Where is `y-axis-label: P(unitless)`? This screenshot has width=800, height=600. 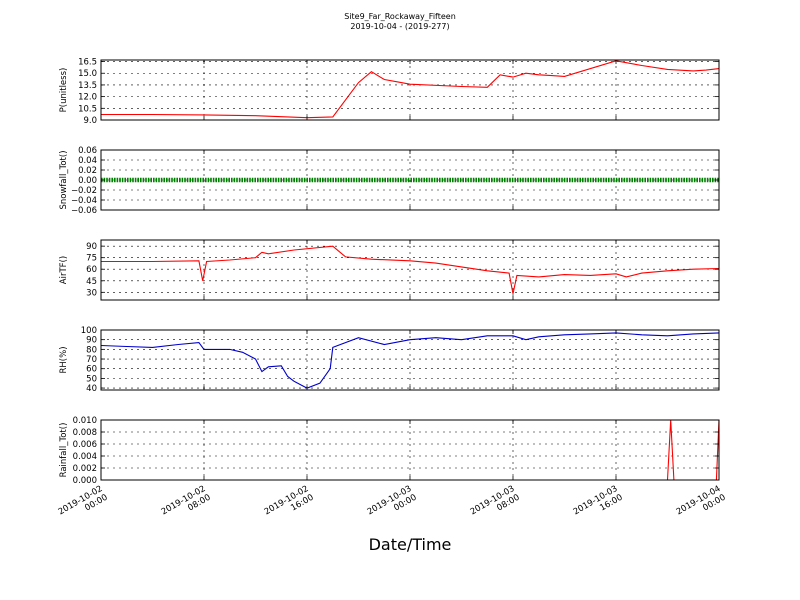 y-axis-label: P(unitless) is located at coordinates (64, 90).